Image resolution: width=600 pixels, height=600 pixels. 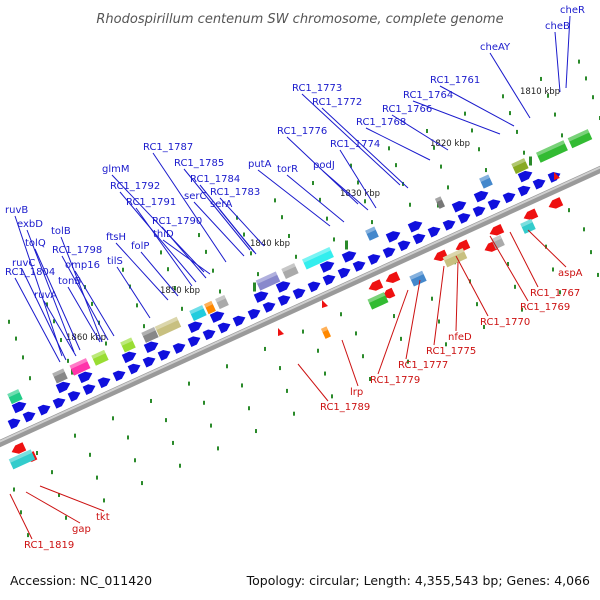 What do you see at coordinates (450, 144) in the screenshot?
I see `tick-label: 1820 kbp` at bounding box center [450, 144].